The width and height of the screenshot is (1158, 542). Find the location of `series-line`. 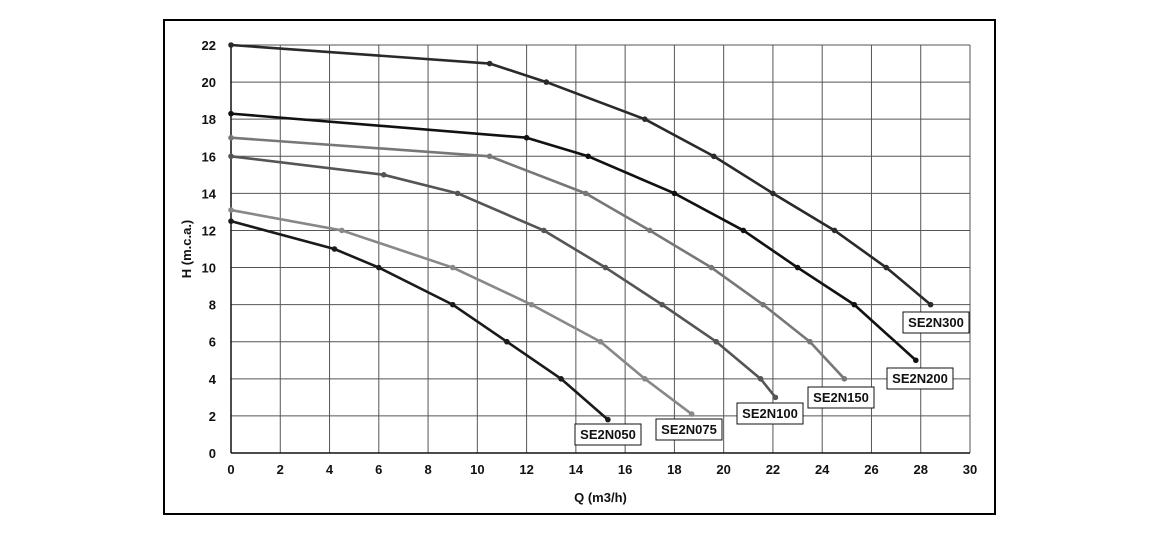

series-line is located at coordinates (419, 320).